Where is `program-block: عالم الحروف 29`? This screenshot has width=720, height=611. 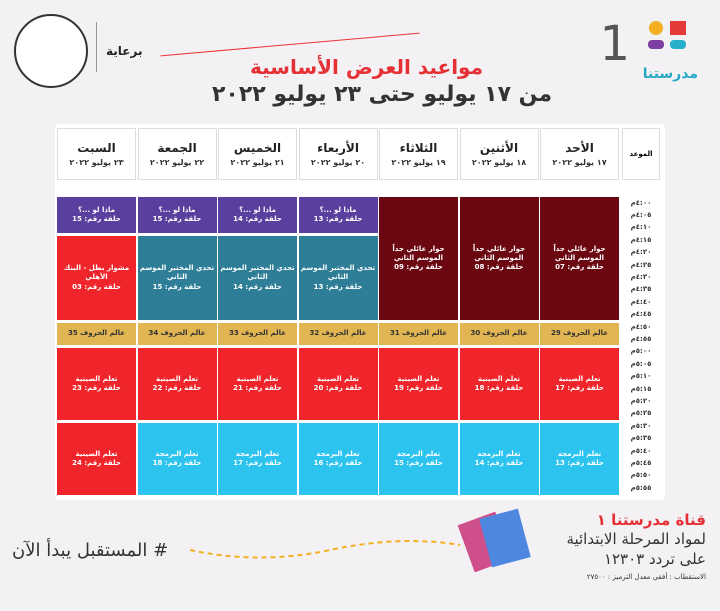
program-block: عالم الحروف 29 is located at coordinates (579, 334).